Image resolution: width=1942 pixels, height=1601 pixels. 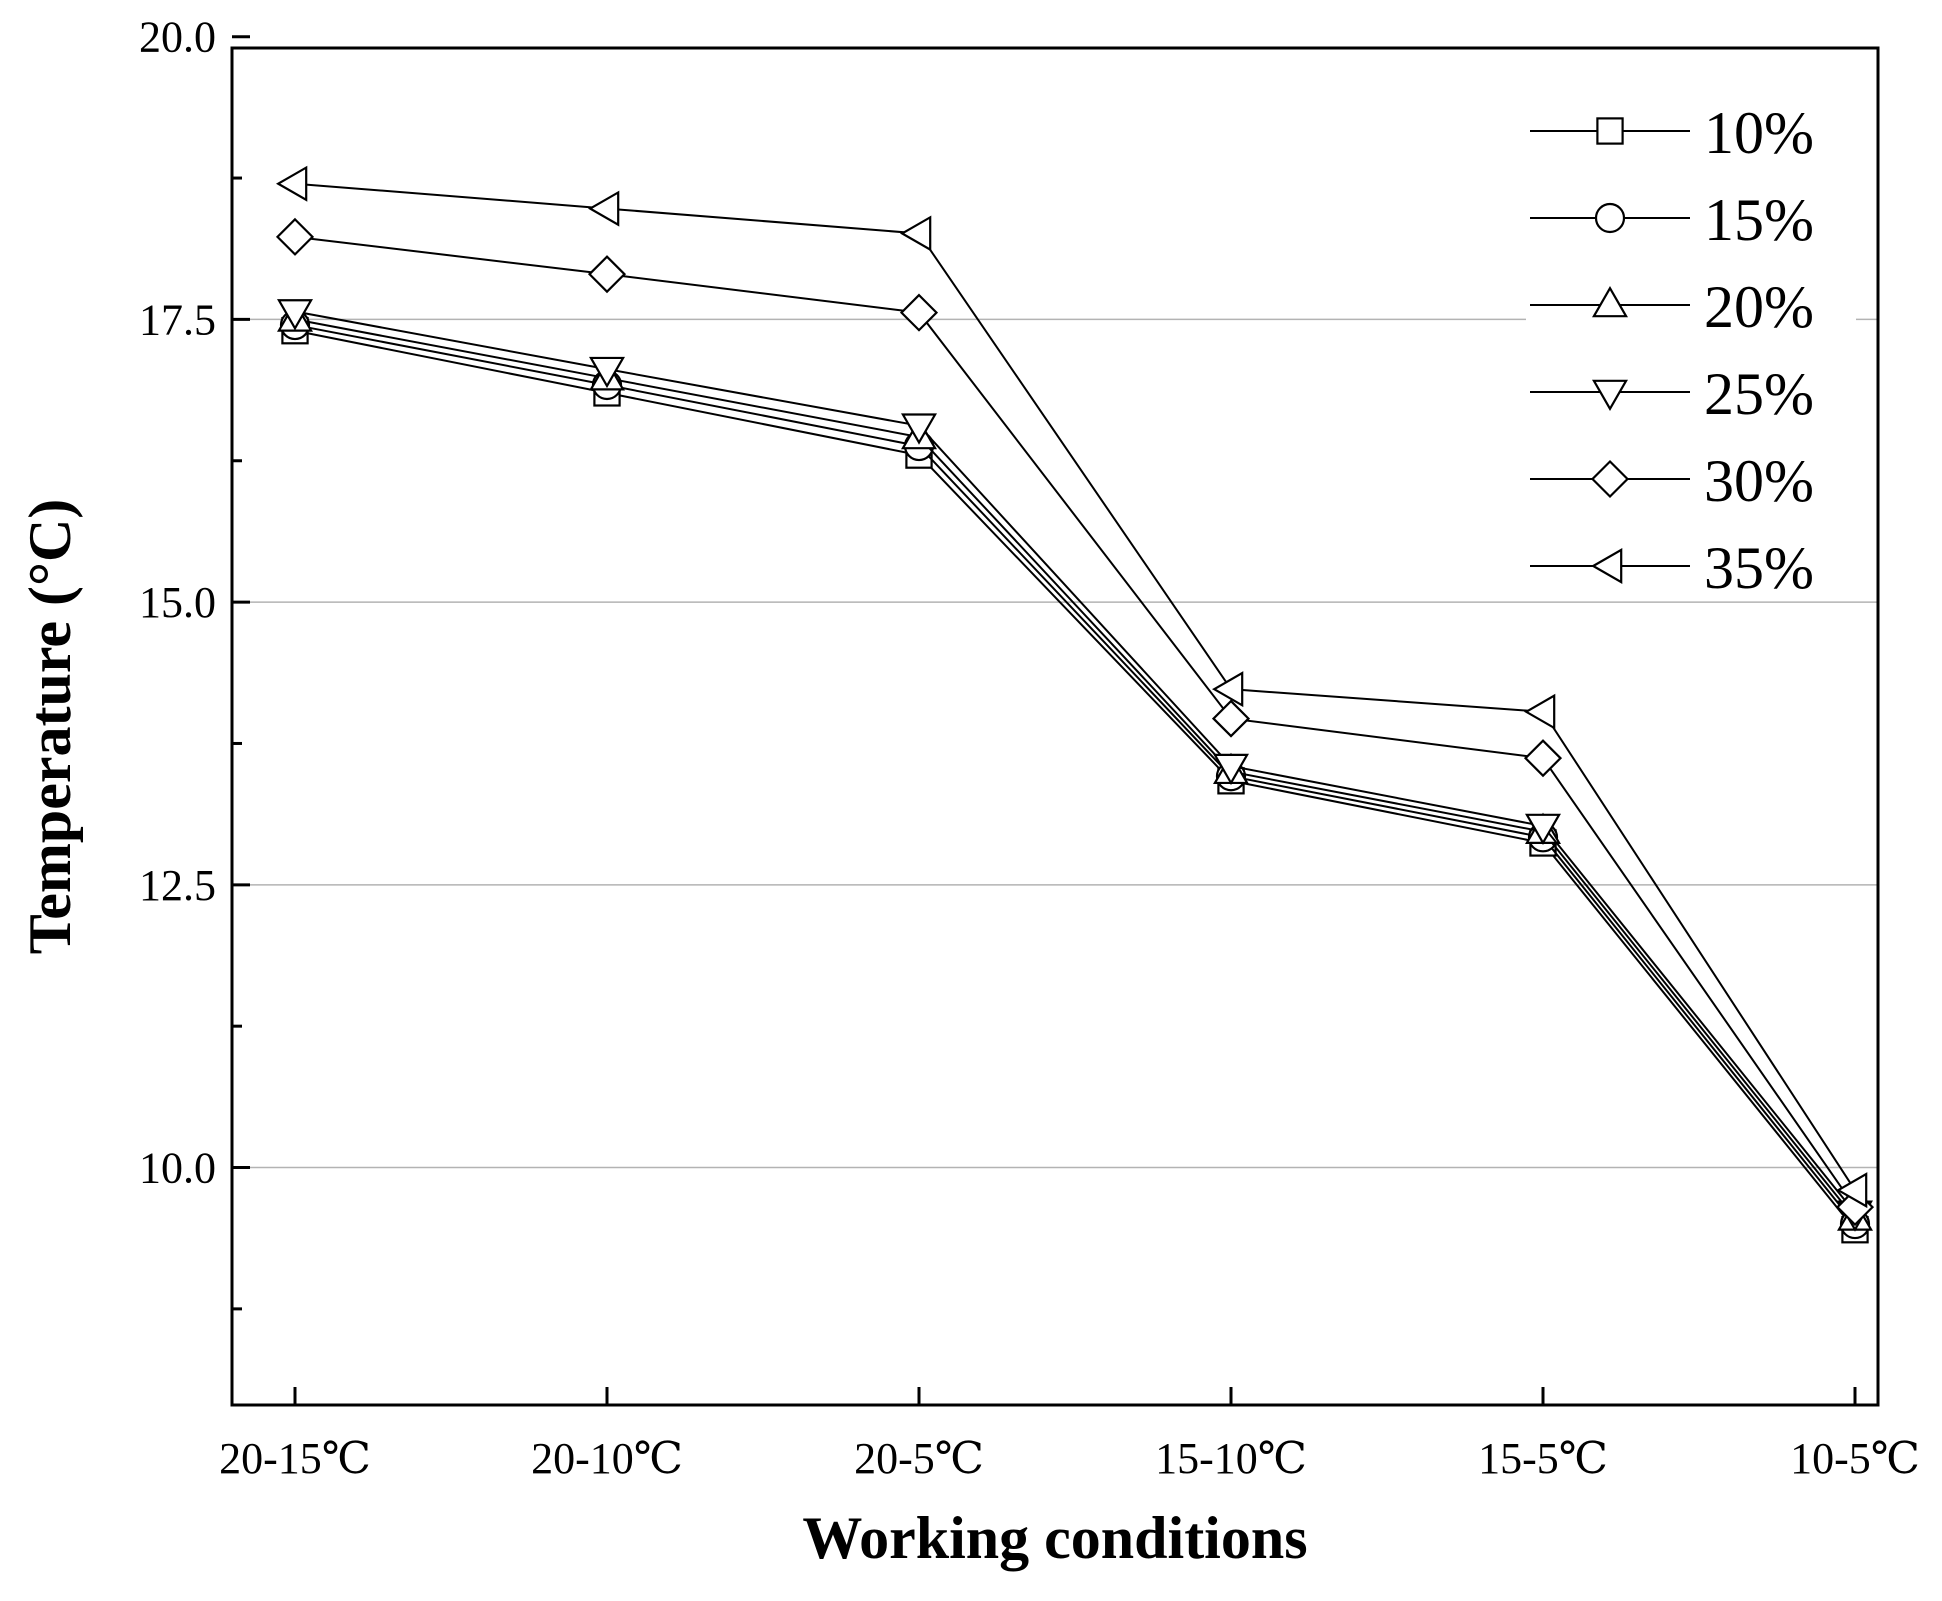 I want to click on legend-label: 10%, so click(x=1759, y=133).